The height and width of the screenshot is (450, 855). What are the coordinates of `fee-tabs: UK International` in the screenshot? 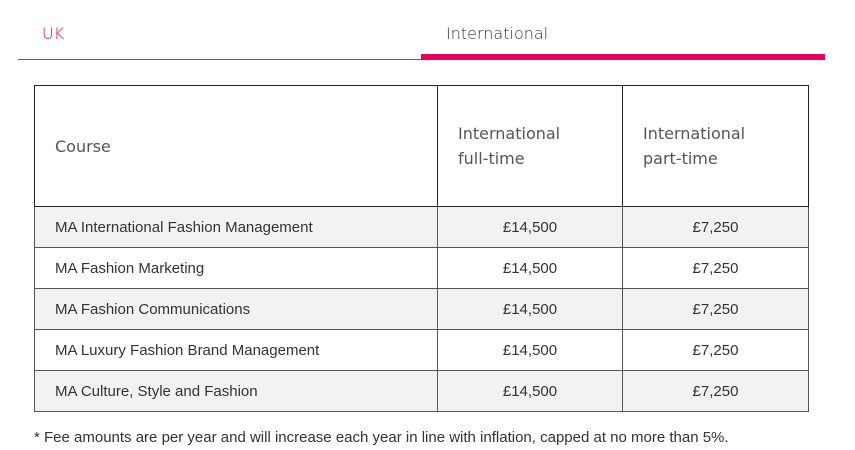 It's located at (421, 30).